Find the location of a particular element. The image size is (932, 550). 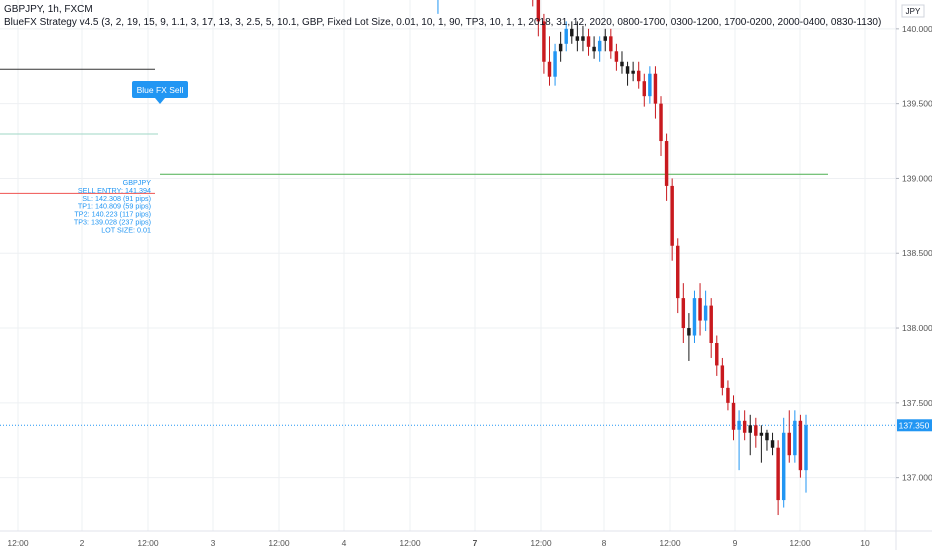

price-tick-label: 140.000 is located at coordinates (917, 29).